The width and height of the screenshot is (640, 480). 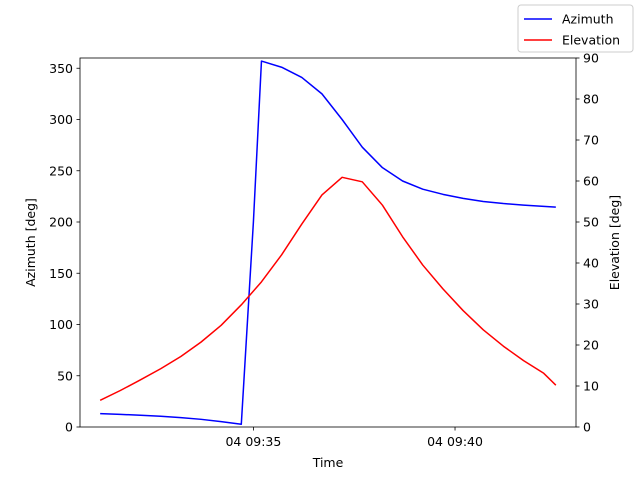 What do you see at coordinates (591, 345) in the screenshot?
I see `y-right-tick-label: 20` at bounding box center [591, 345].